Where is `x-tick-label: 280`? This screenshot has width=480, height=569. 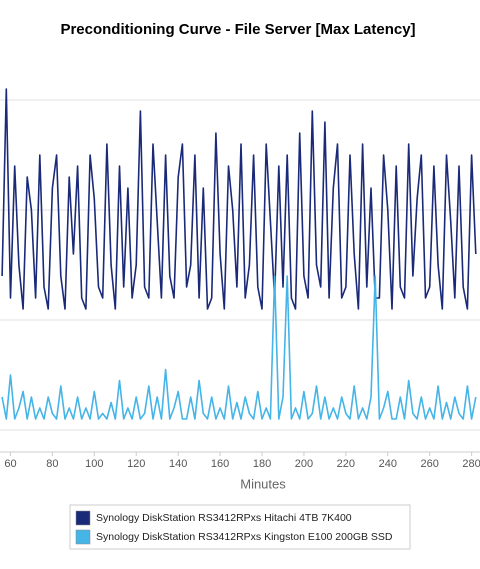 x-tick-label: 280 is located at coordinates (471, 464).